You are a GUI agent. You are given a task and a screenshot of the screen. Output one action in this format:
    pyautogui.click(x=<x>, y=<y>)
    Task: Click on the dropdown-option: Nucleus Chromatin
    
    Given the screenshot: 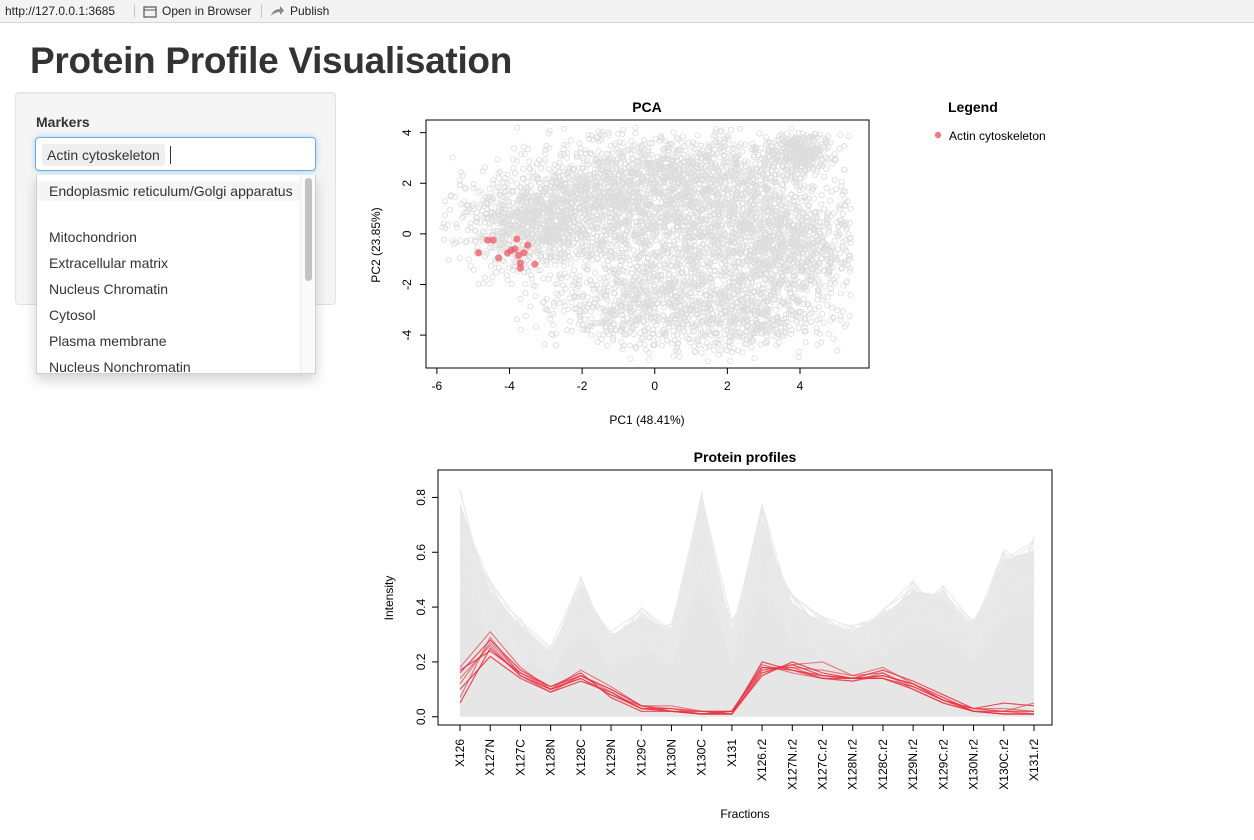 What is the action you would take?
    pyautogui.click(x=109, y=289)
    